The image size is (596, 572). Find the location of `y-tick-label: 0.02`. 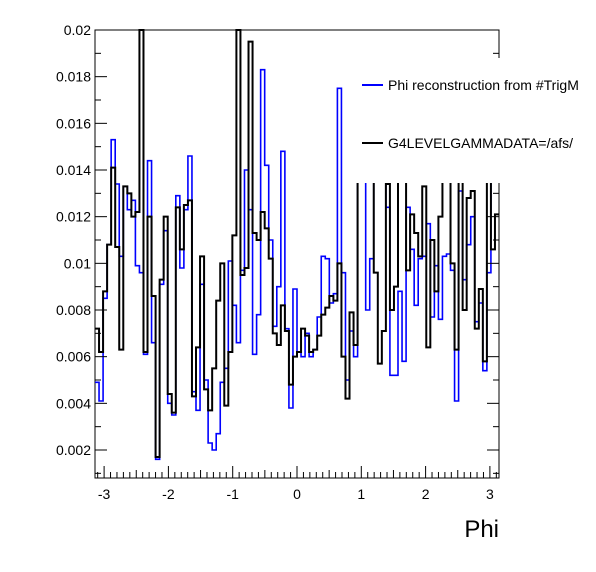

y-tick-label: 0.02 is located at coordinates (77, 30).